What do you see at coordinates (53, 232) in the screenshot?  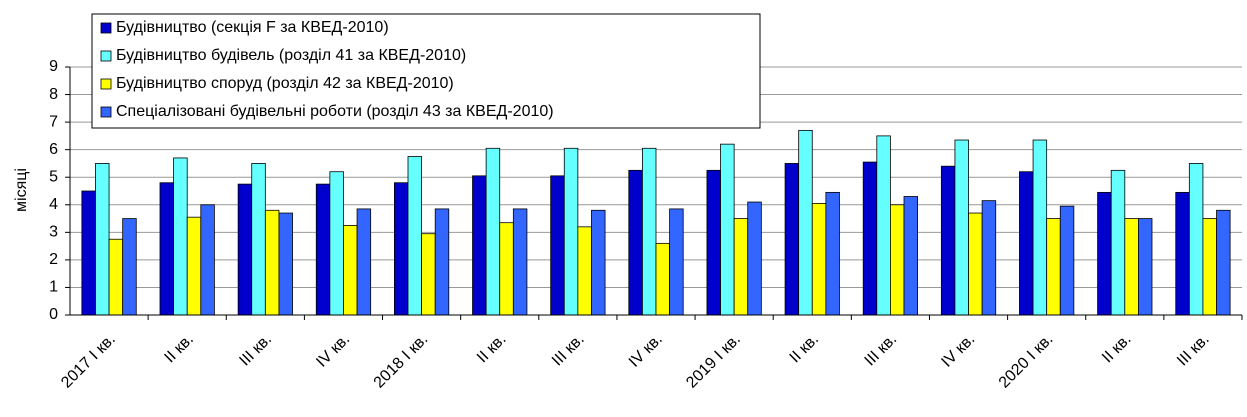 I see `y-tick-label: 3` at bounding box center [53, 232].